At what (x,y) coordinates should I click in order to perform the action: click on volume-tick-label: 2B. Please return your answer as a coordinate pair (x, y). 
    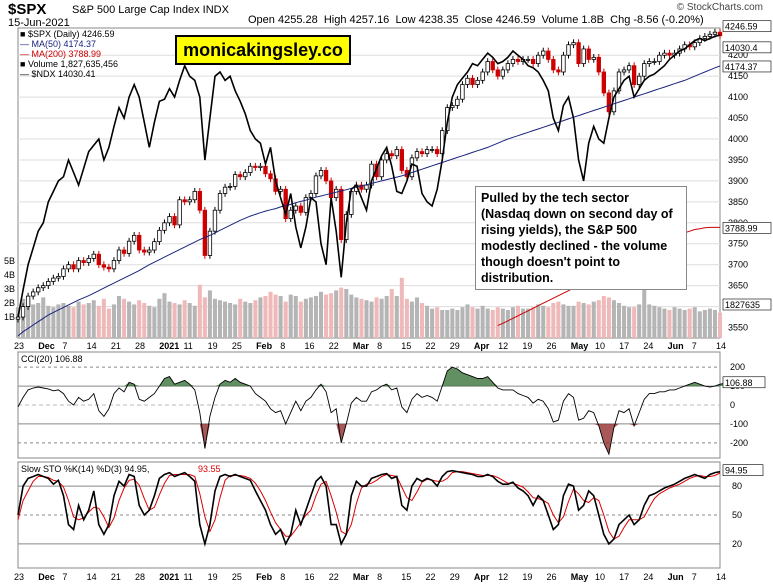
    Looking at the image, I should click on (9, 303).